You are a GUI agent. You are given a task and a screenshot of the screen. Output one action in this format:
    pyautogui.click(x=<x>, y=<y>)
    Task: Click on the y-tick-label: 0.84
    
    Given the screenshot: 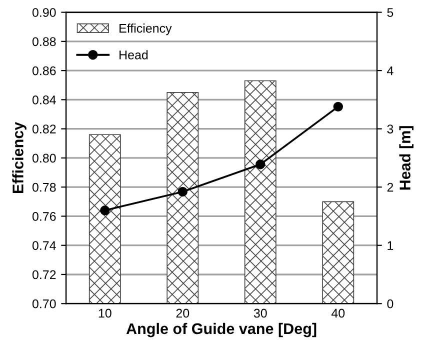 What is the action you would take?
    pyautogui.click(x=44, y=99)
    